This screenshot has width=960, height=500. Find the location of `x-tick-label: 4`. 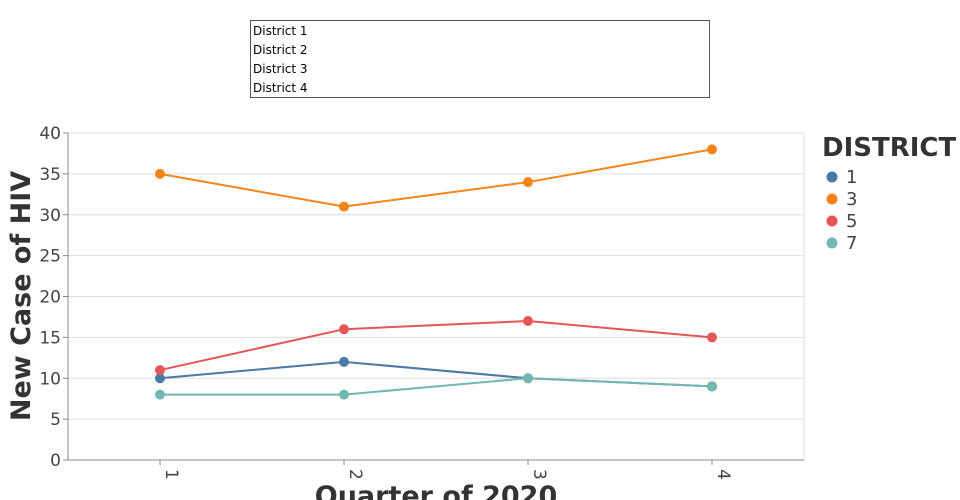

x-tick-label: 4 is located at coordinates (723, 474).